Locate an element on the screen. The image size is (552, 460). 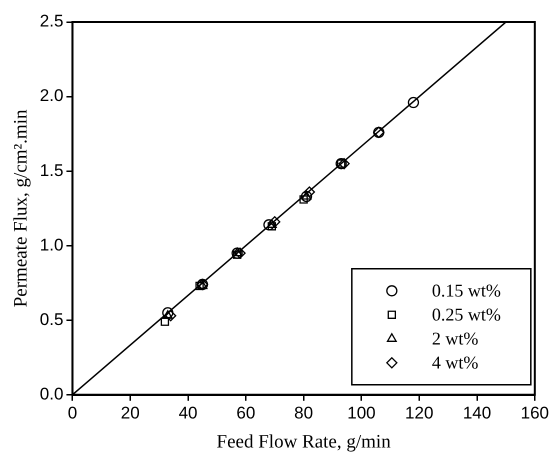
x-tick-label: 0 is located at coordinates (73, 413).